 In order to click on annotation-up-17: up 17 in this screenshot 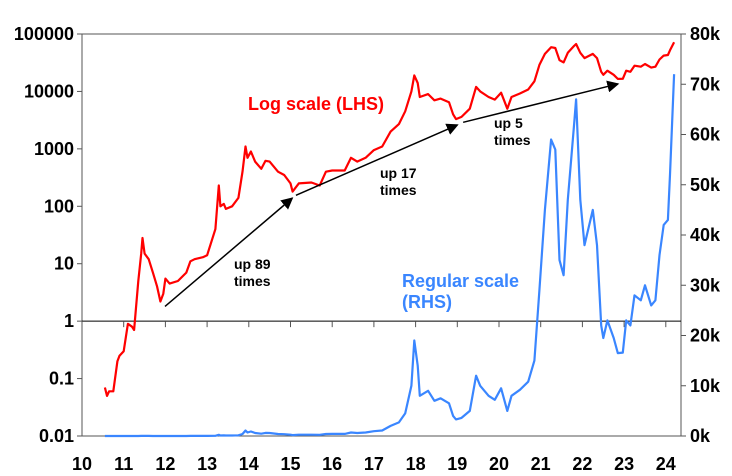, I will do `click(398, 173)`.